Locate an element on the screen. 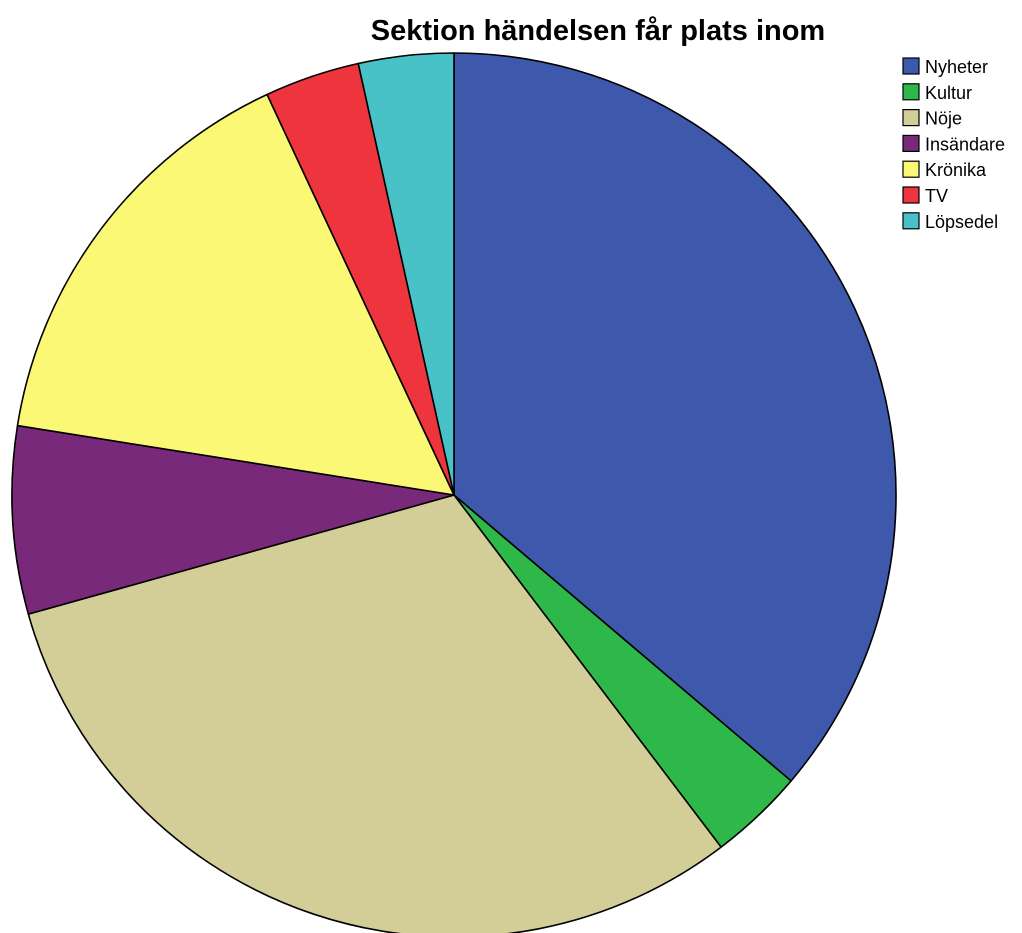 Image resolution: width=1022 pixels, height=933 pixels. legend-swatch-insandare is located at coordinates (911, 143).